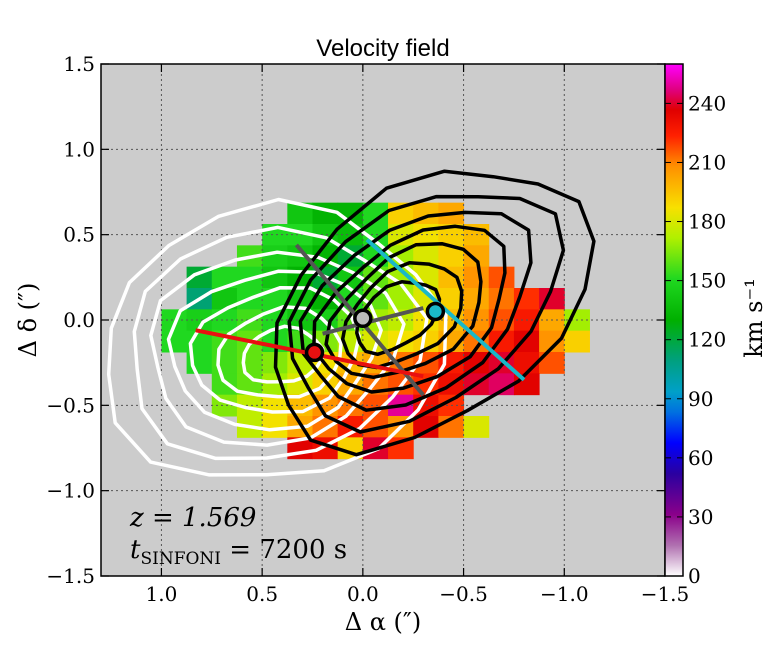 The height and width of the screenshot is (647, 774). I want to click on colorbar-tick-label-7: 210, so click(707, 162).